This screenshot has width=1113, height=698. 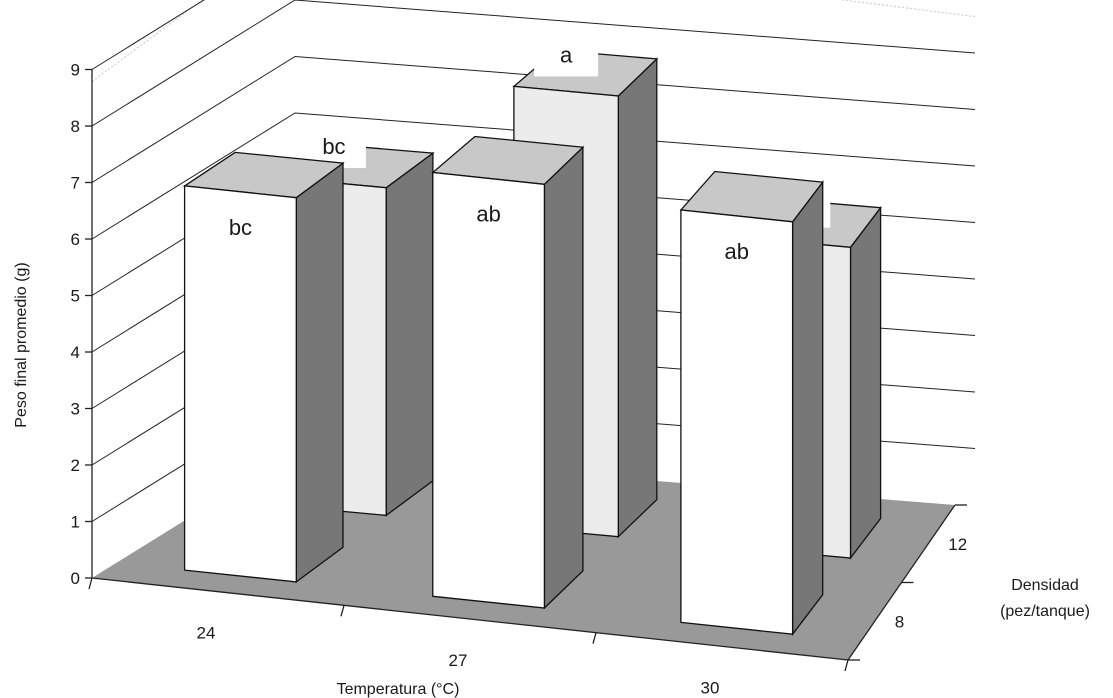 What do you see at coordinates (206, 633) in the screenshot?
I see `x-tick-label: 24` at bounding box center [206, 633].